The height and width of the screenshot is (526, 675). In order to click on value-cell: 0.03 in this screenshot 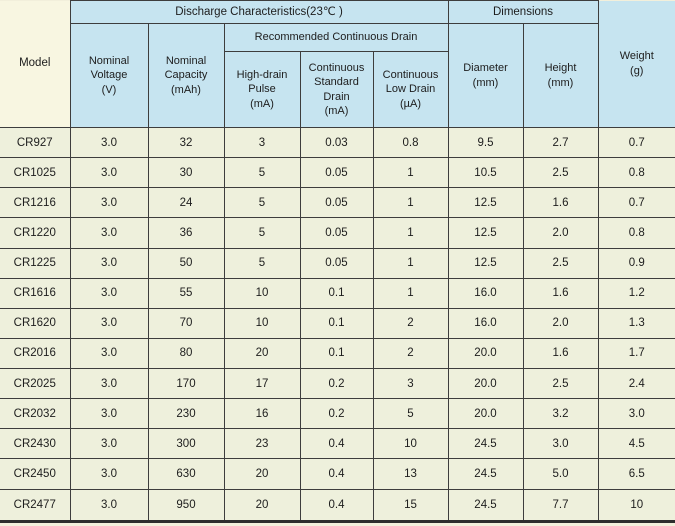, I will do `click(336, 142)`.